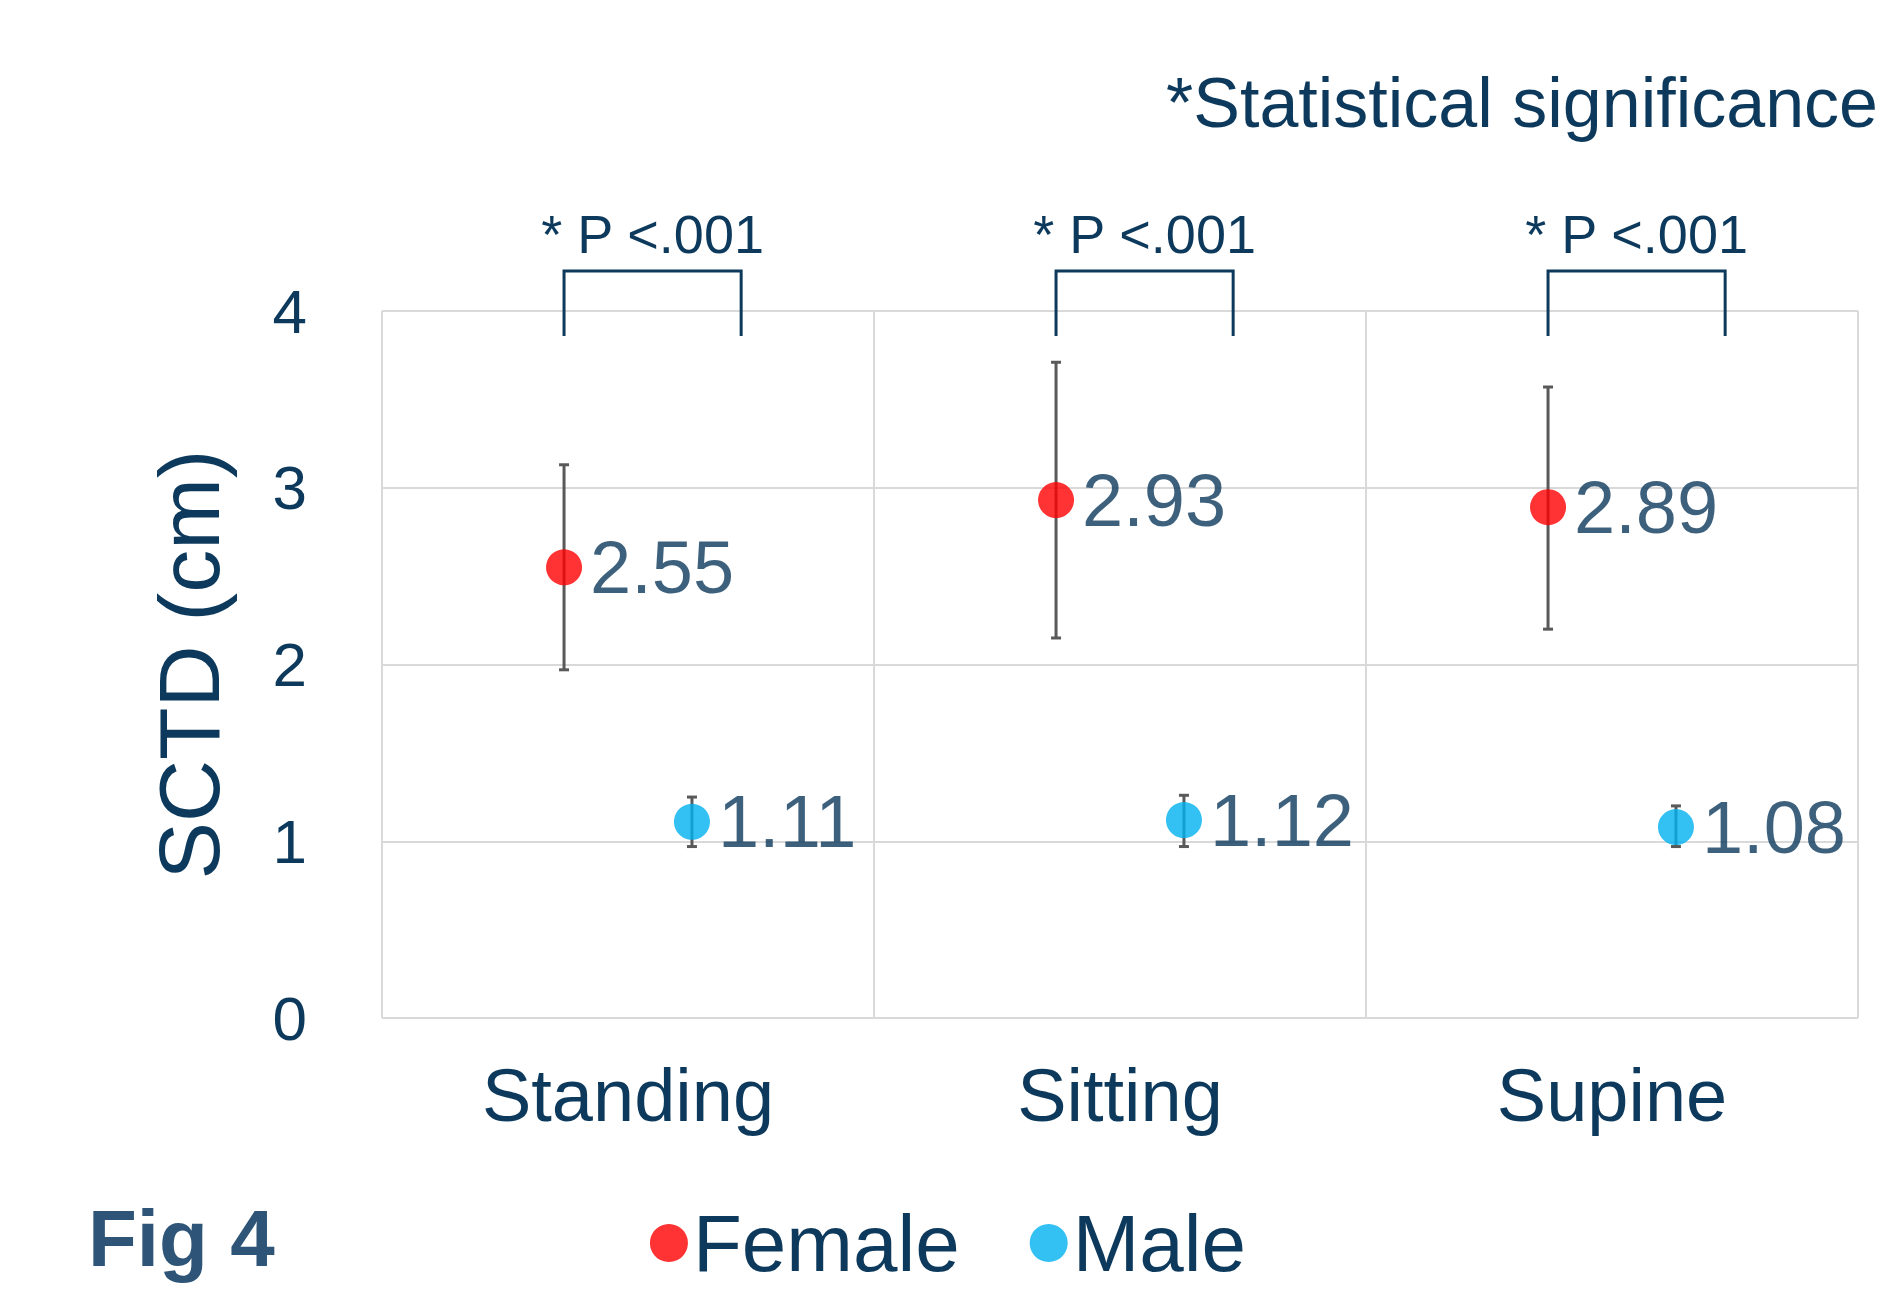 The image size is (1900, 1300). Describe the element at coordinates (1159, 1243) in the screenshot. I see `legend-label: Male` at that location.